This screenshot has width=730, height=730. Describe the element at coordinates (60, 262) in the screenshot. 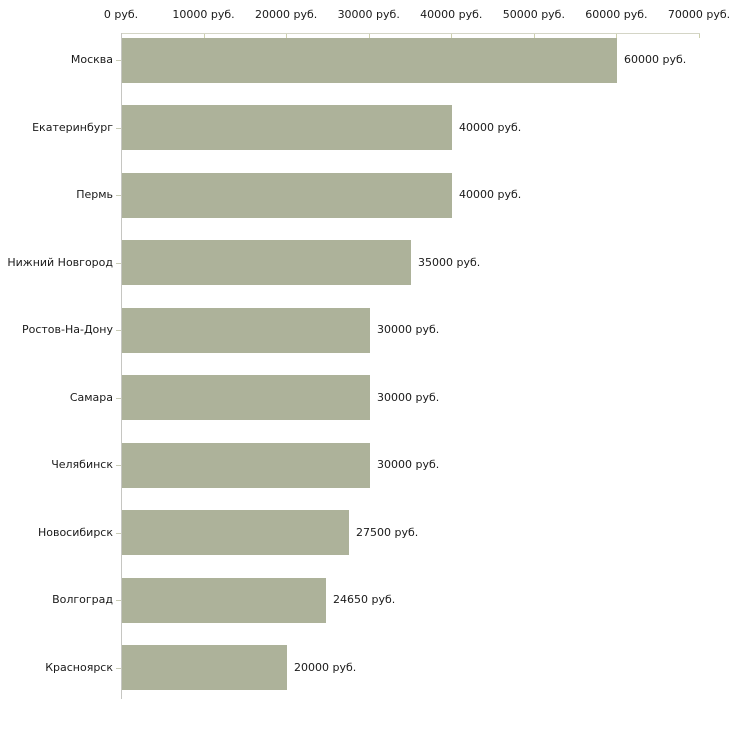

I see `category-label: Нижний Новгород` at that location.